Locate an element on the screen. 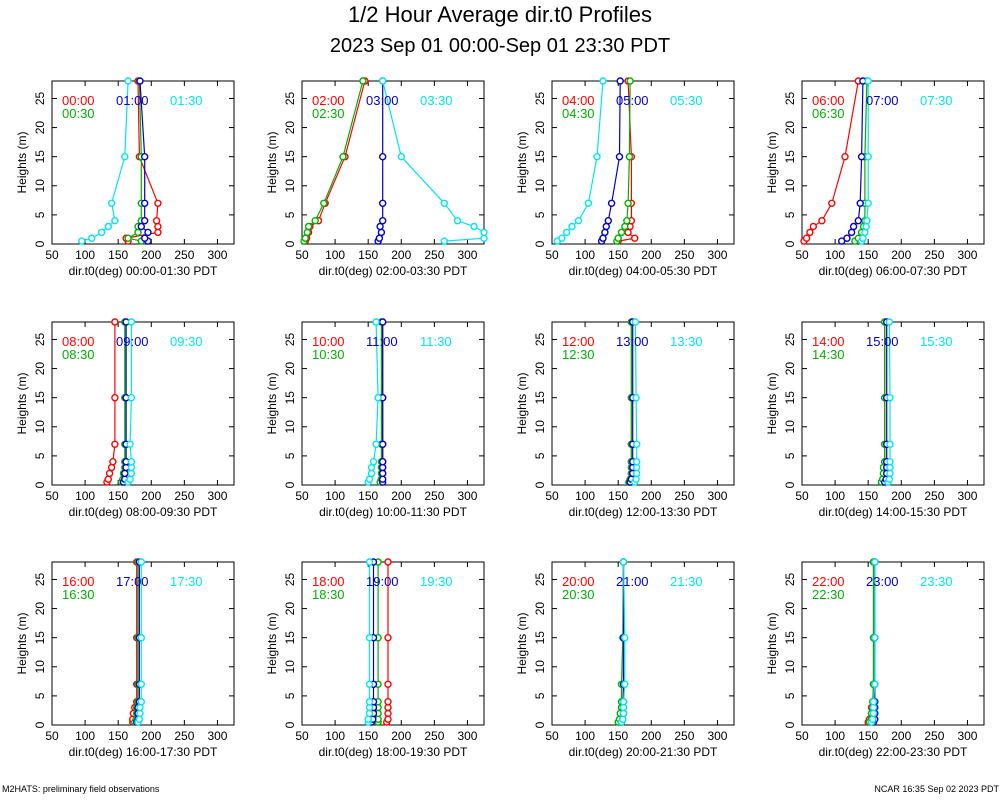 This screenshot has height=800, width=1000. plot-frame is located at coordinates (393, 643).